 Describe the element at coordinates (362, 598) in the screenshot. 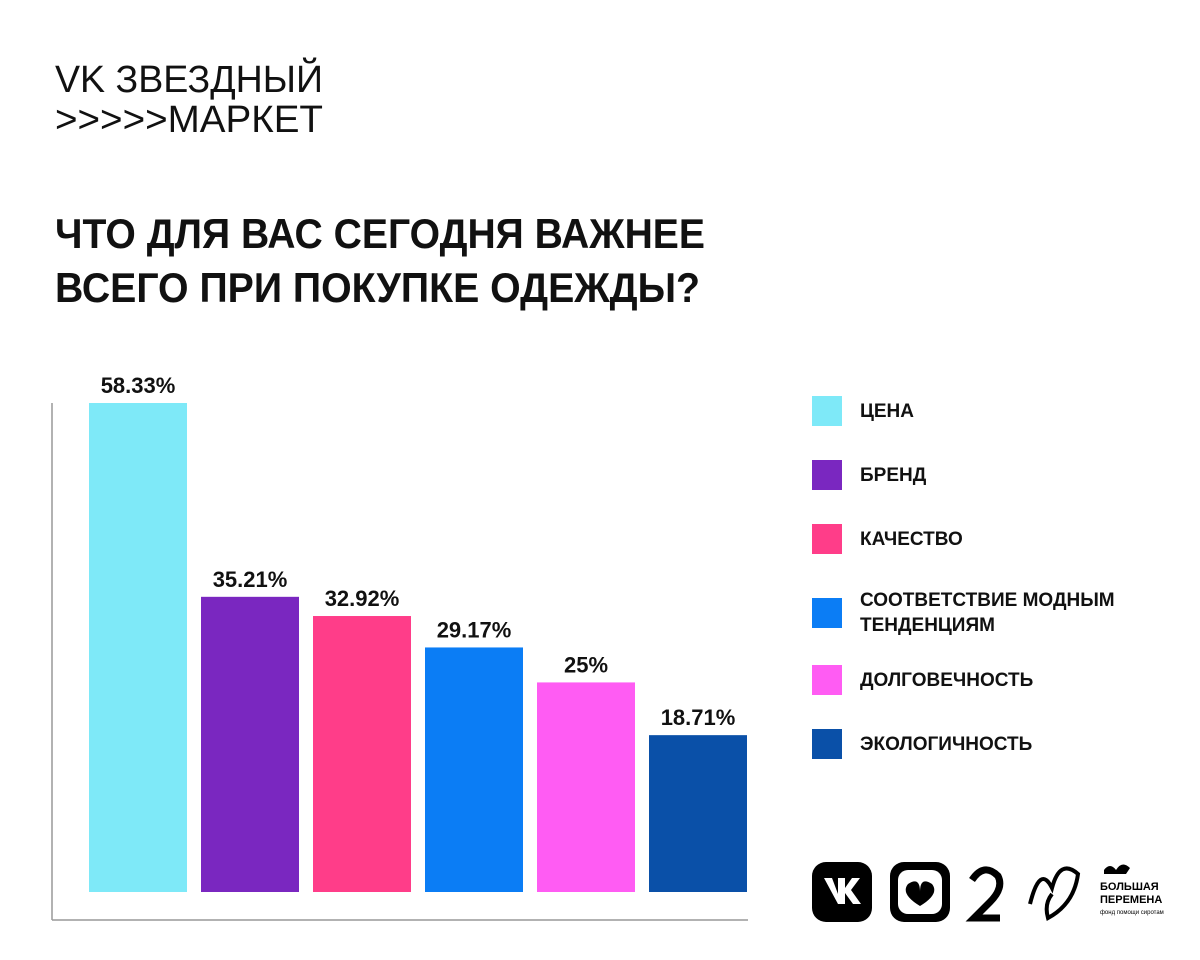

I see `value-label: 32.92%` at that location.